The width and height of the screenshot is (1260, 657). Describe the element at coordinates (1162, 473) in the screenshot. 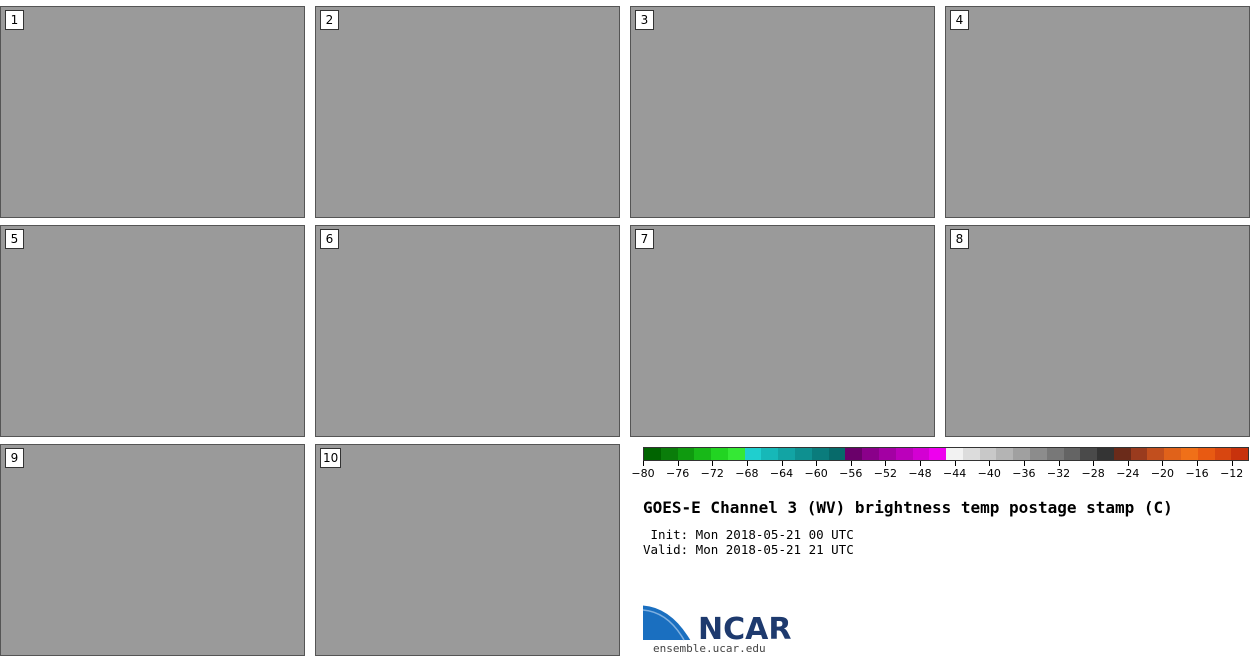

I see `colorbar-tick-label: −20` at that location.